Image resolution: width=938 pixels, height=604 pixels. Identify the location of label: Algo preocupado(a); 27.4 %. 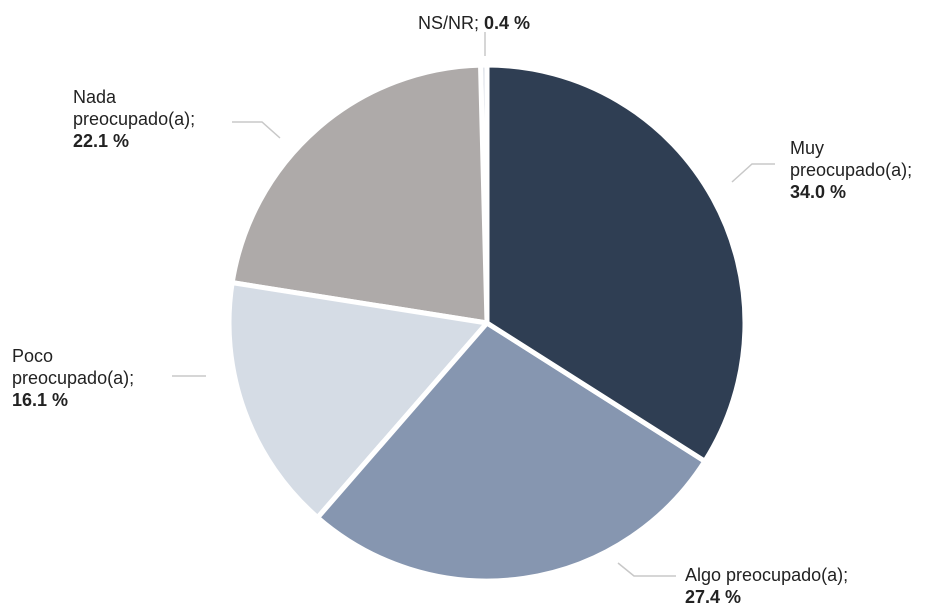
(810, 584).